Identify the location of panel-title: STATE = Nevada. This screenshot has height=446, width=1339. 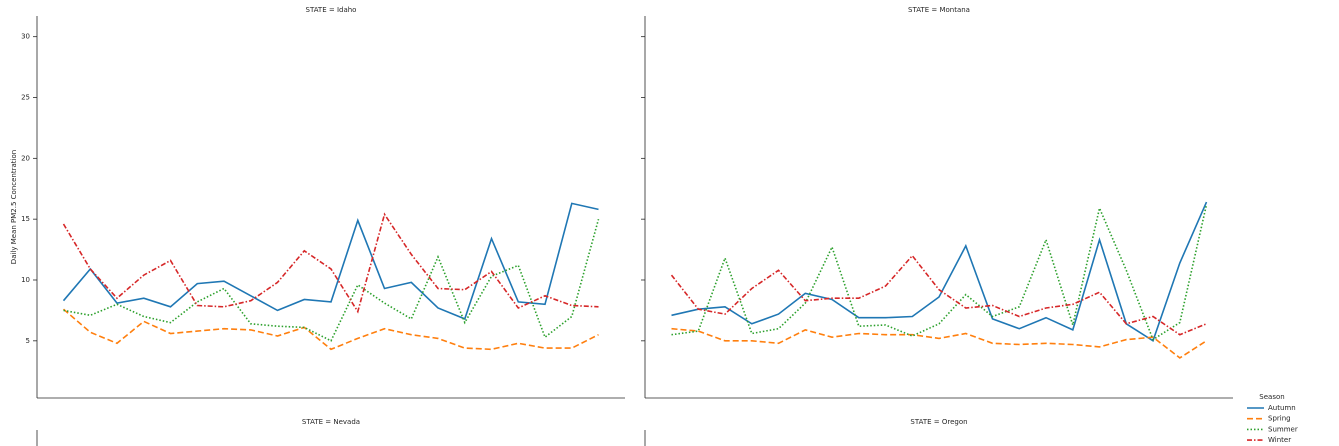
(331, 422).